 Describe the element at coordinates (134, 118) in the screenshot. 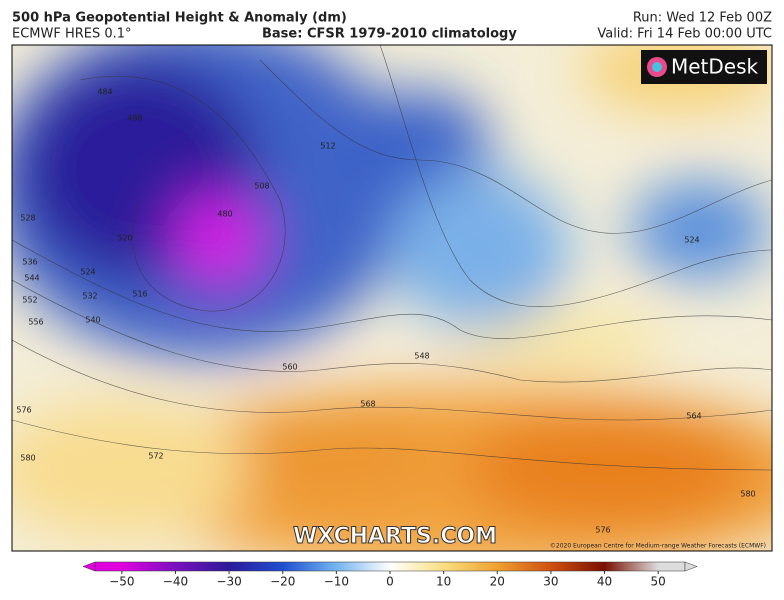

I see `contour-label: 488` at that location.